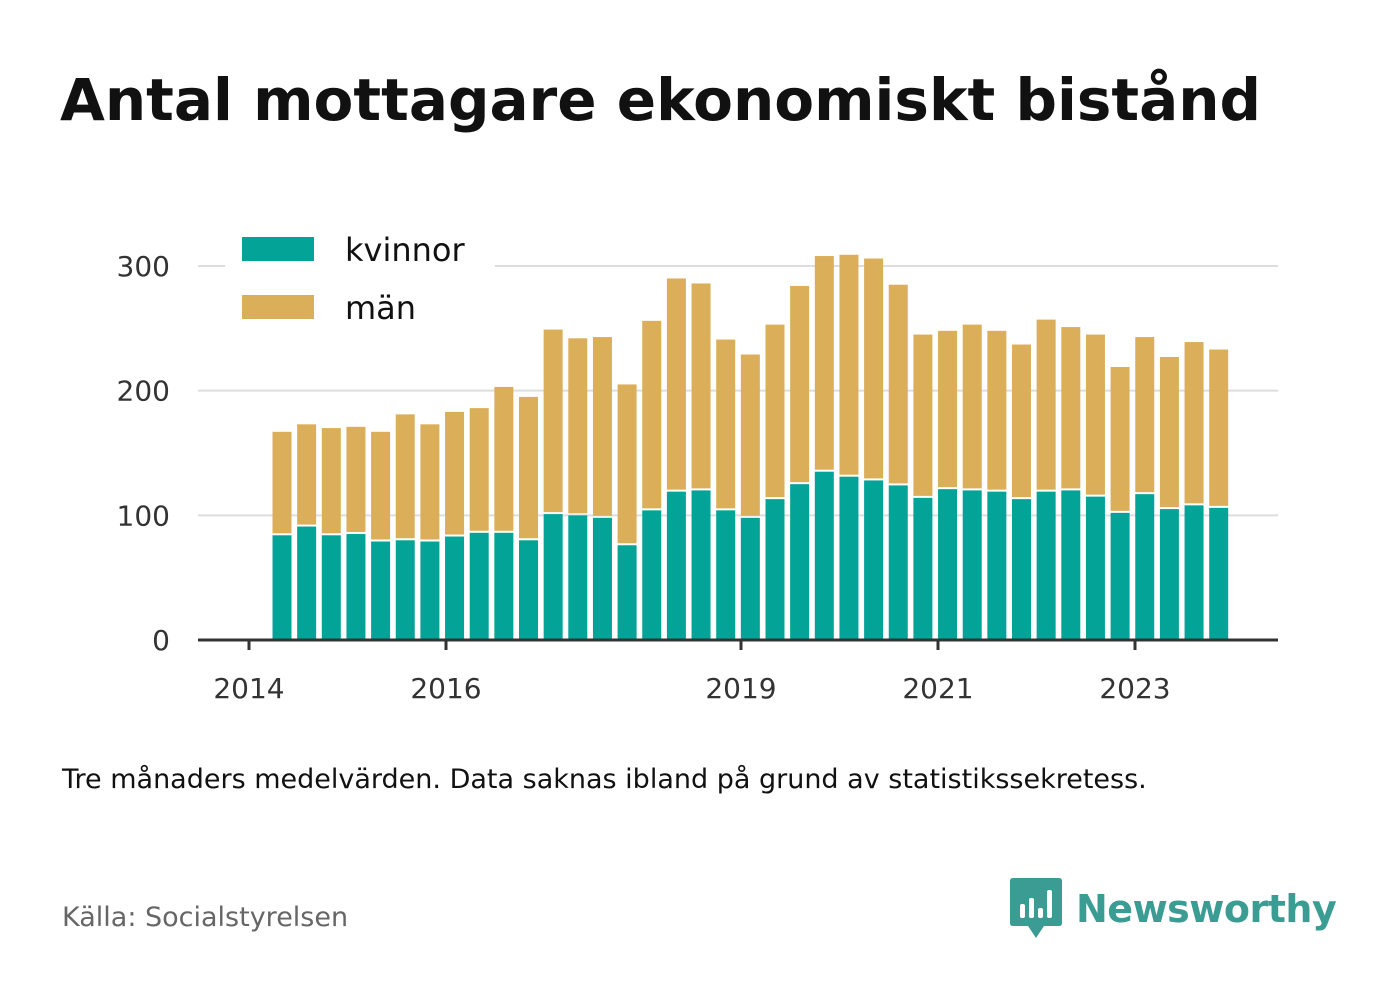 The height and width of the screenshot is (999, 1382). I want to click on legend-label: män, so click(380, 308).